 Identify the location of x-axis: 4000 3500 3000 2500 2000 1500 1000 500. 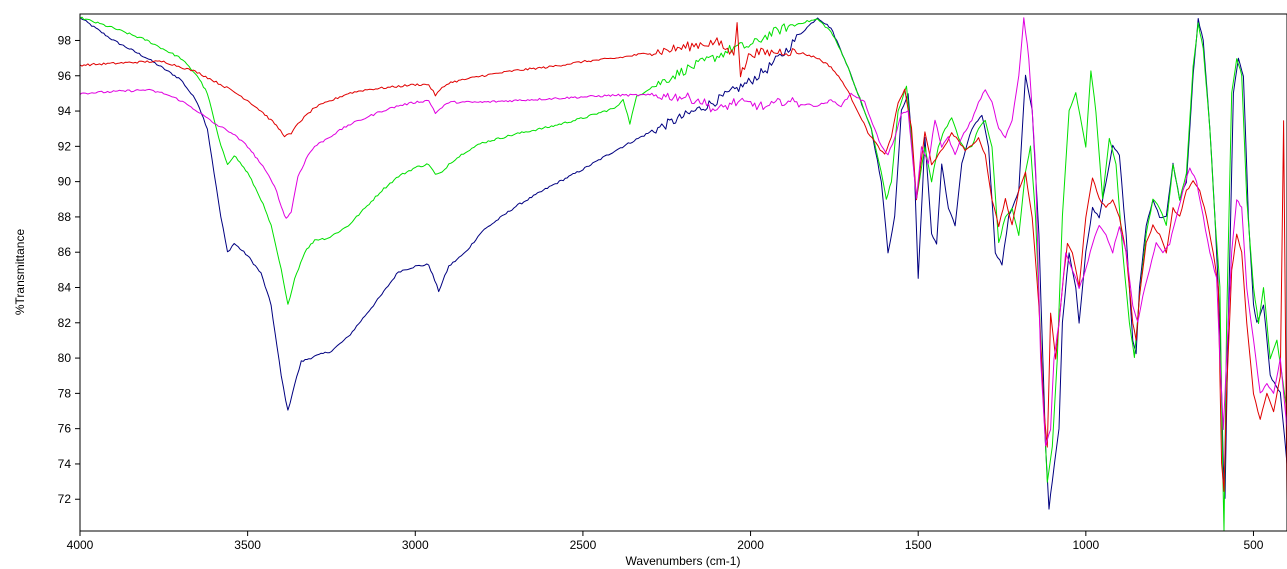
(665, 541).